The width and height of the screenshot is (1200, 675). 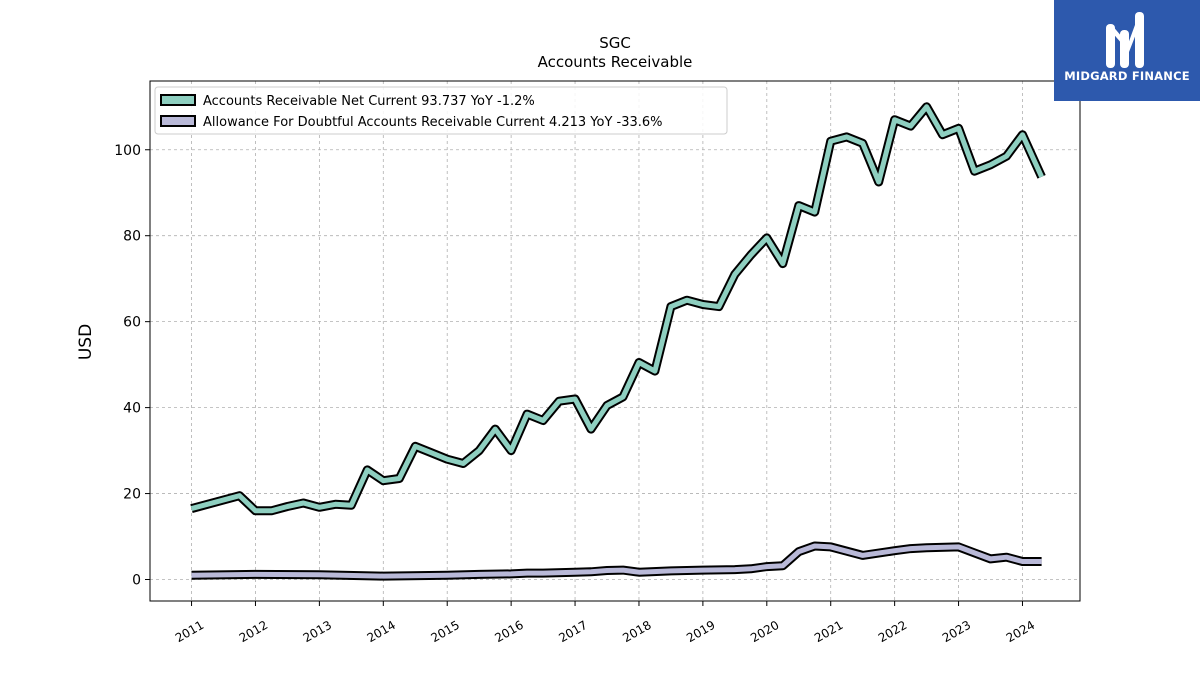 What do you see at coordinates (700, 631) in the screenshot?
I see `x-tick-label: 2019` at bounding box center [700, 631].